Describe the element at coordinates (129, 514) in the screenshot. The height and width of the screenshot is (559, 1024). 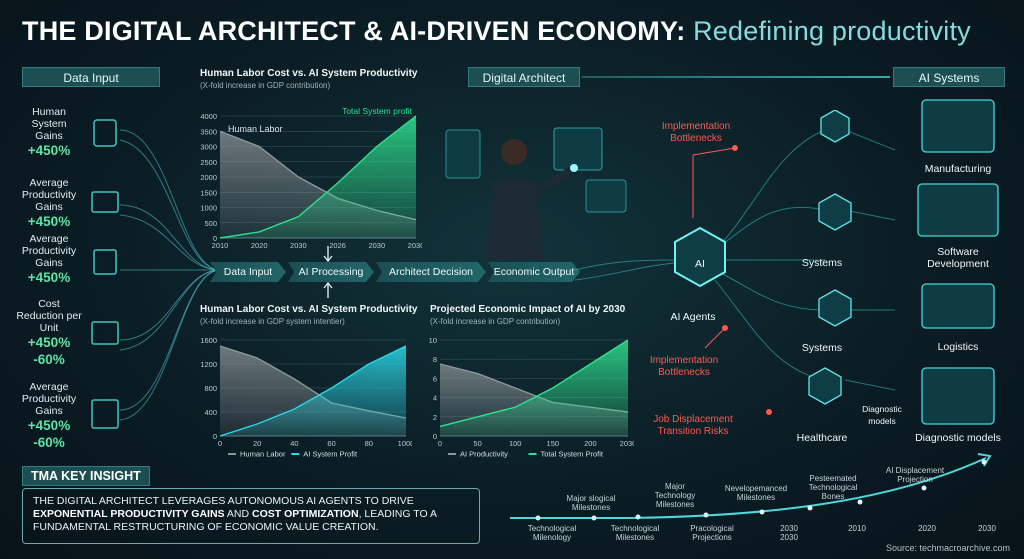
I see `insight-bold: EXPONENTIAL PRODUCTIVITY GAINS` at that location.